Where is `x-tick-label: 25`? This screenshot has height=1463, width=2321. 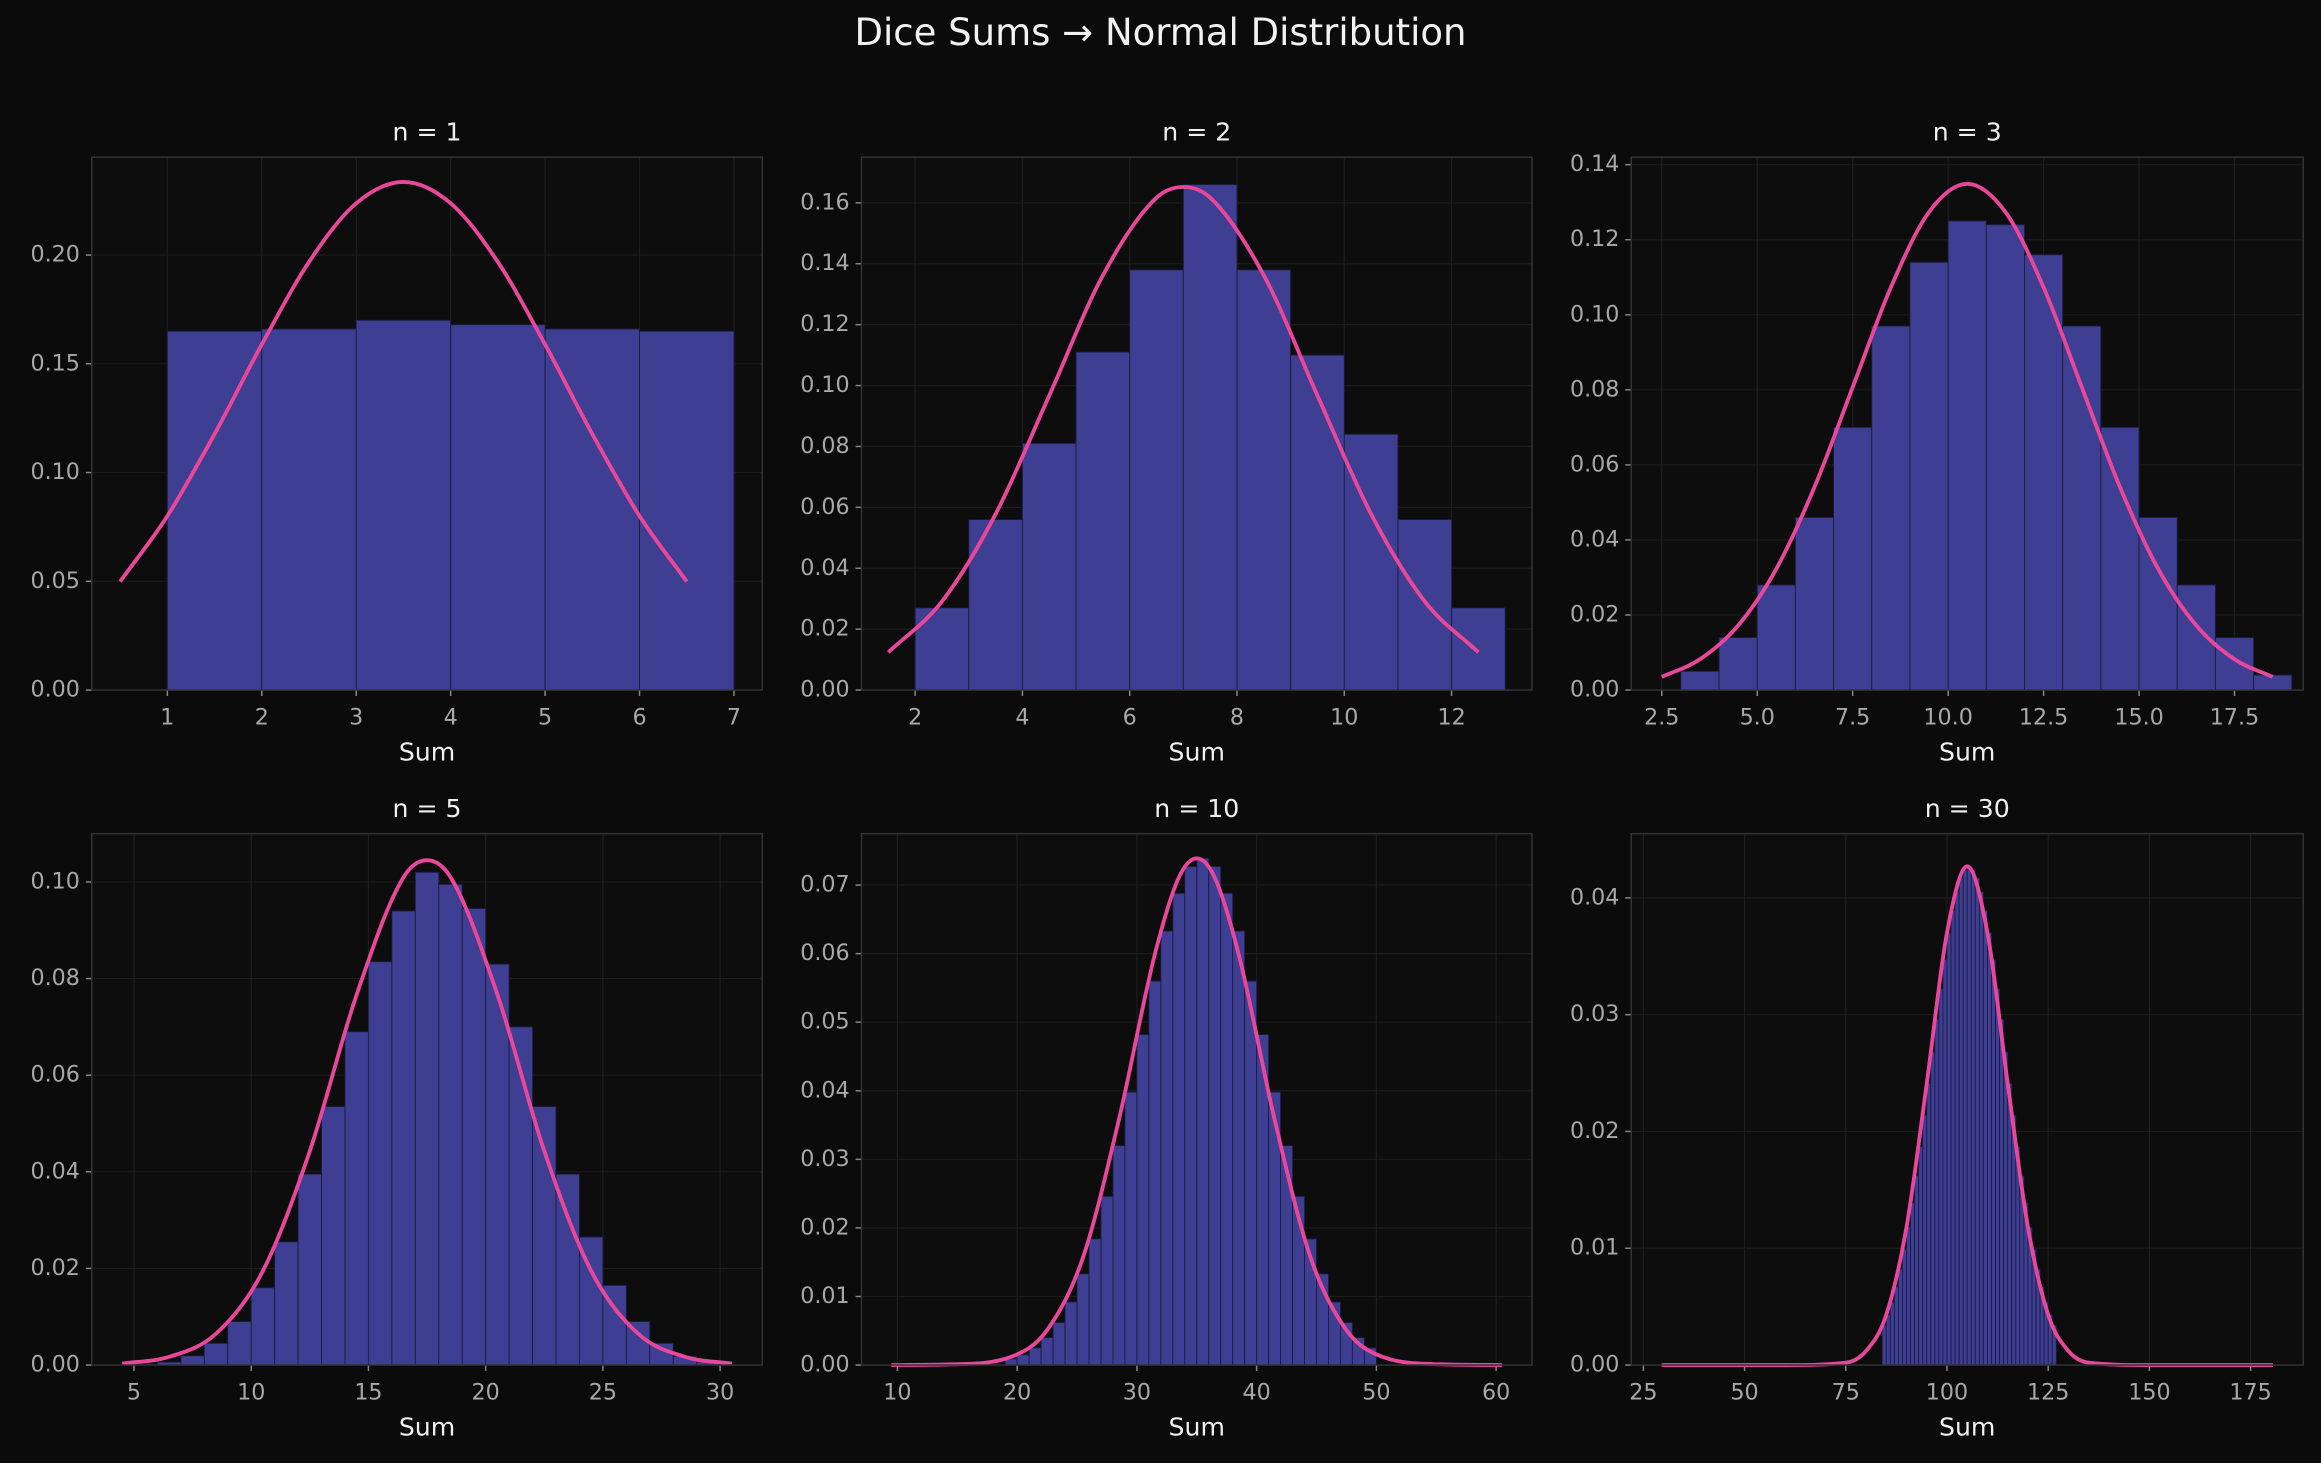 x-tick-label: 25 is located at coordinates (1643, 1393).